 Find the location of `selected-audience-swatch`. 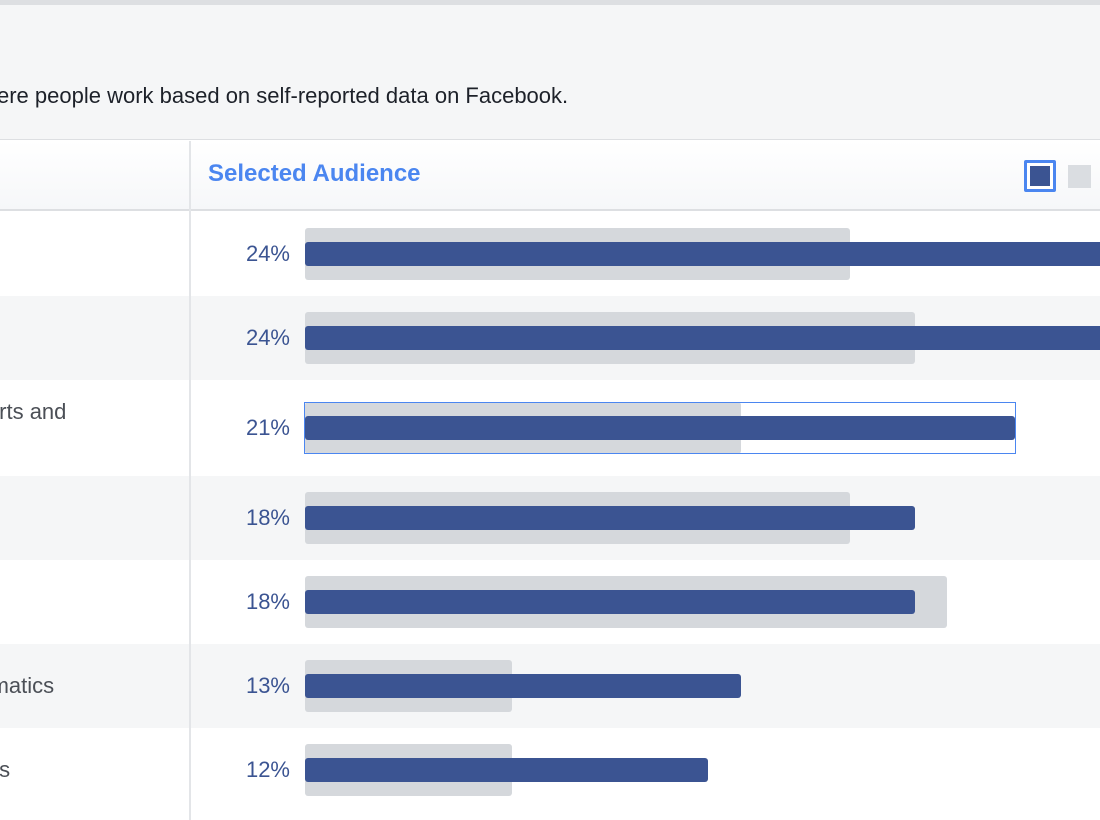

selected-audience-swatch is located at coordinates (1040, 176).